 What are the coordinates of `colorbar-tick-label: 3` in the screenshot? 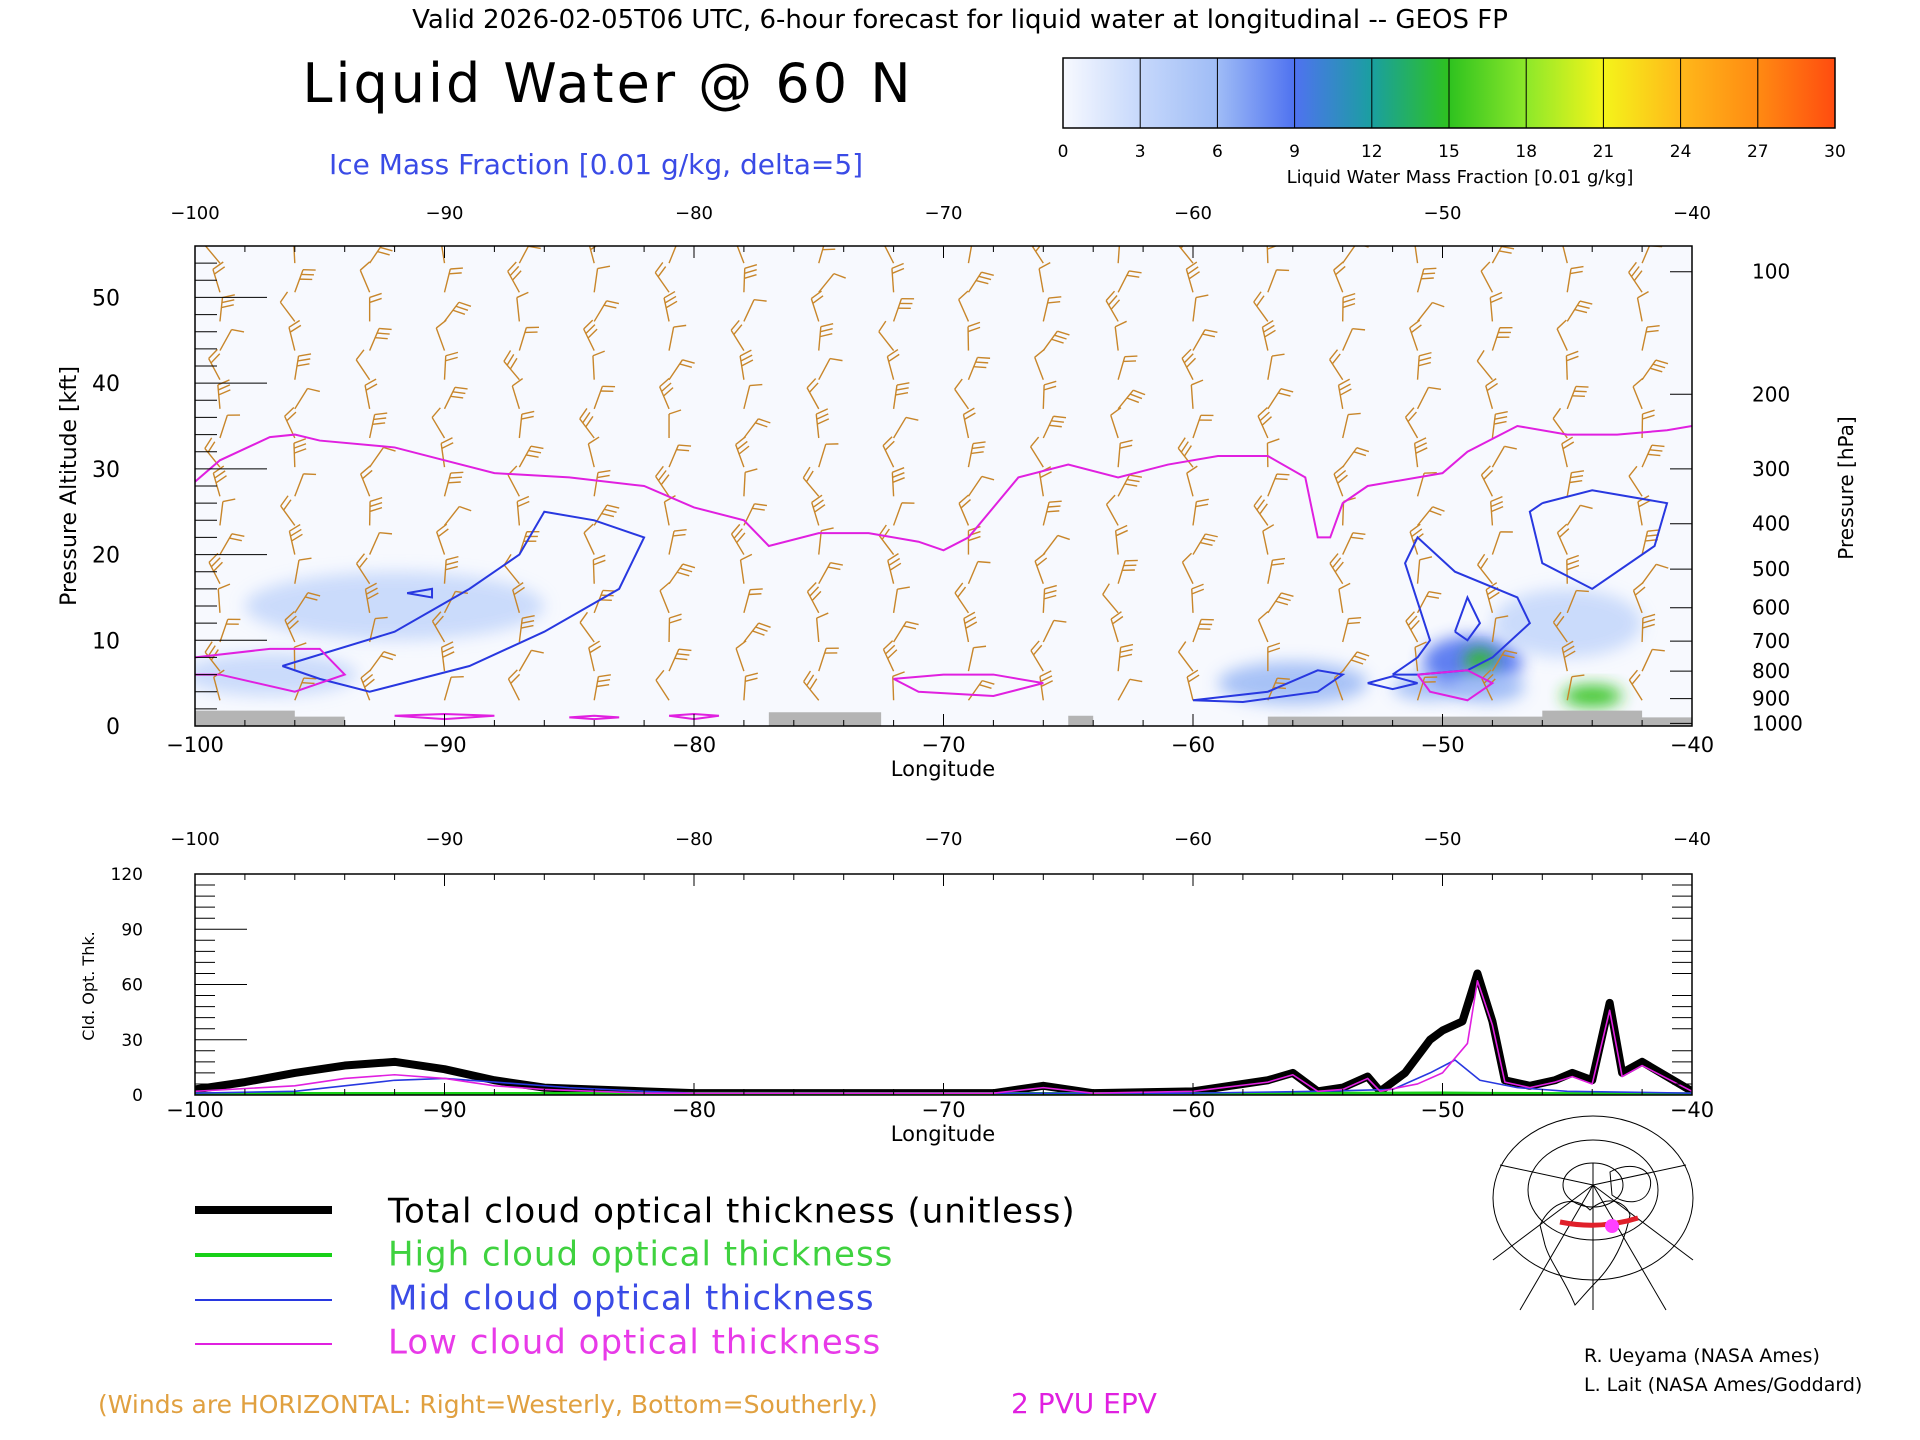 It's located at (1140, 152).